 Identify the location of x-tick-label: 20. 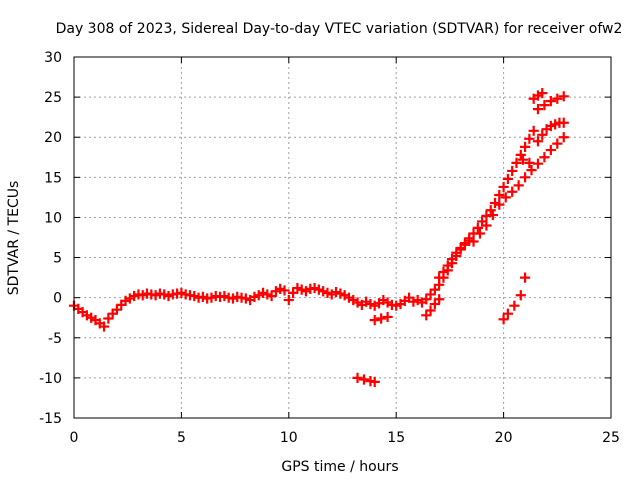
(504, 438).